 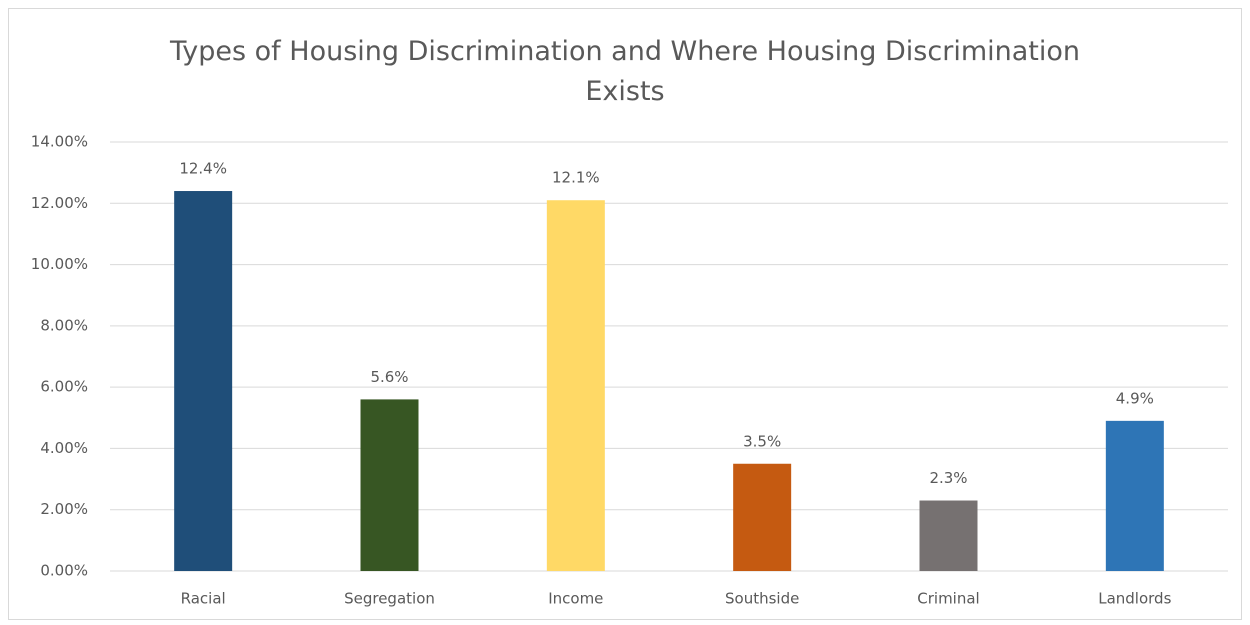 What do you see at coordinates (948, 599) in the screenshot?
I see `x-tick-label: Criminal` at bounding box center [948, 599].